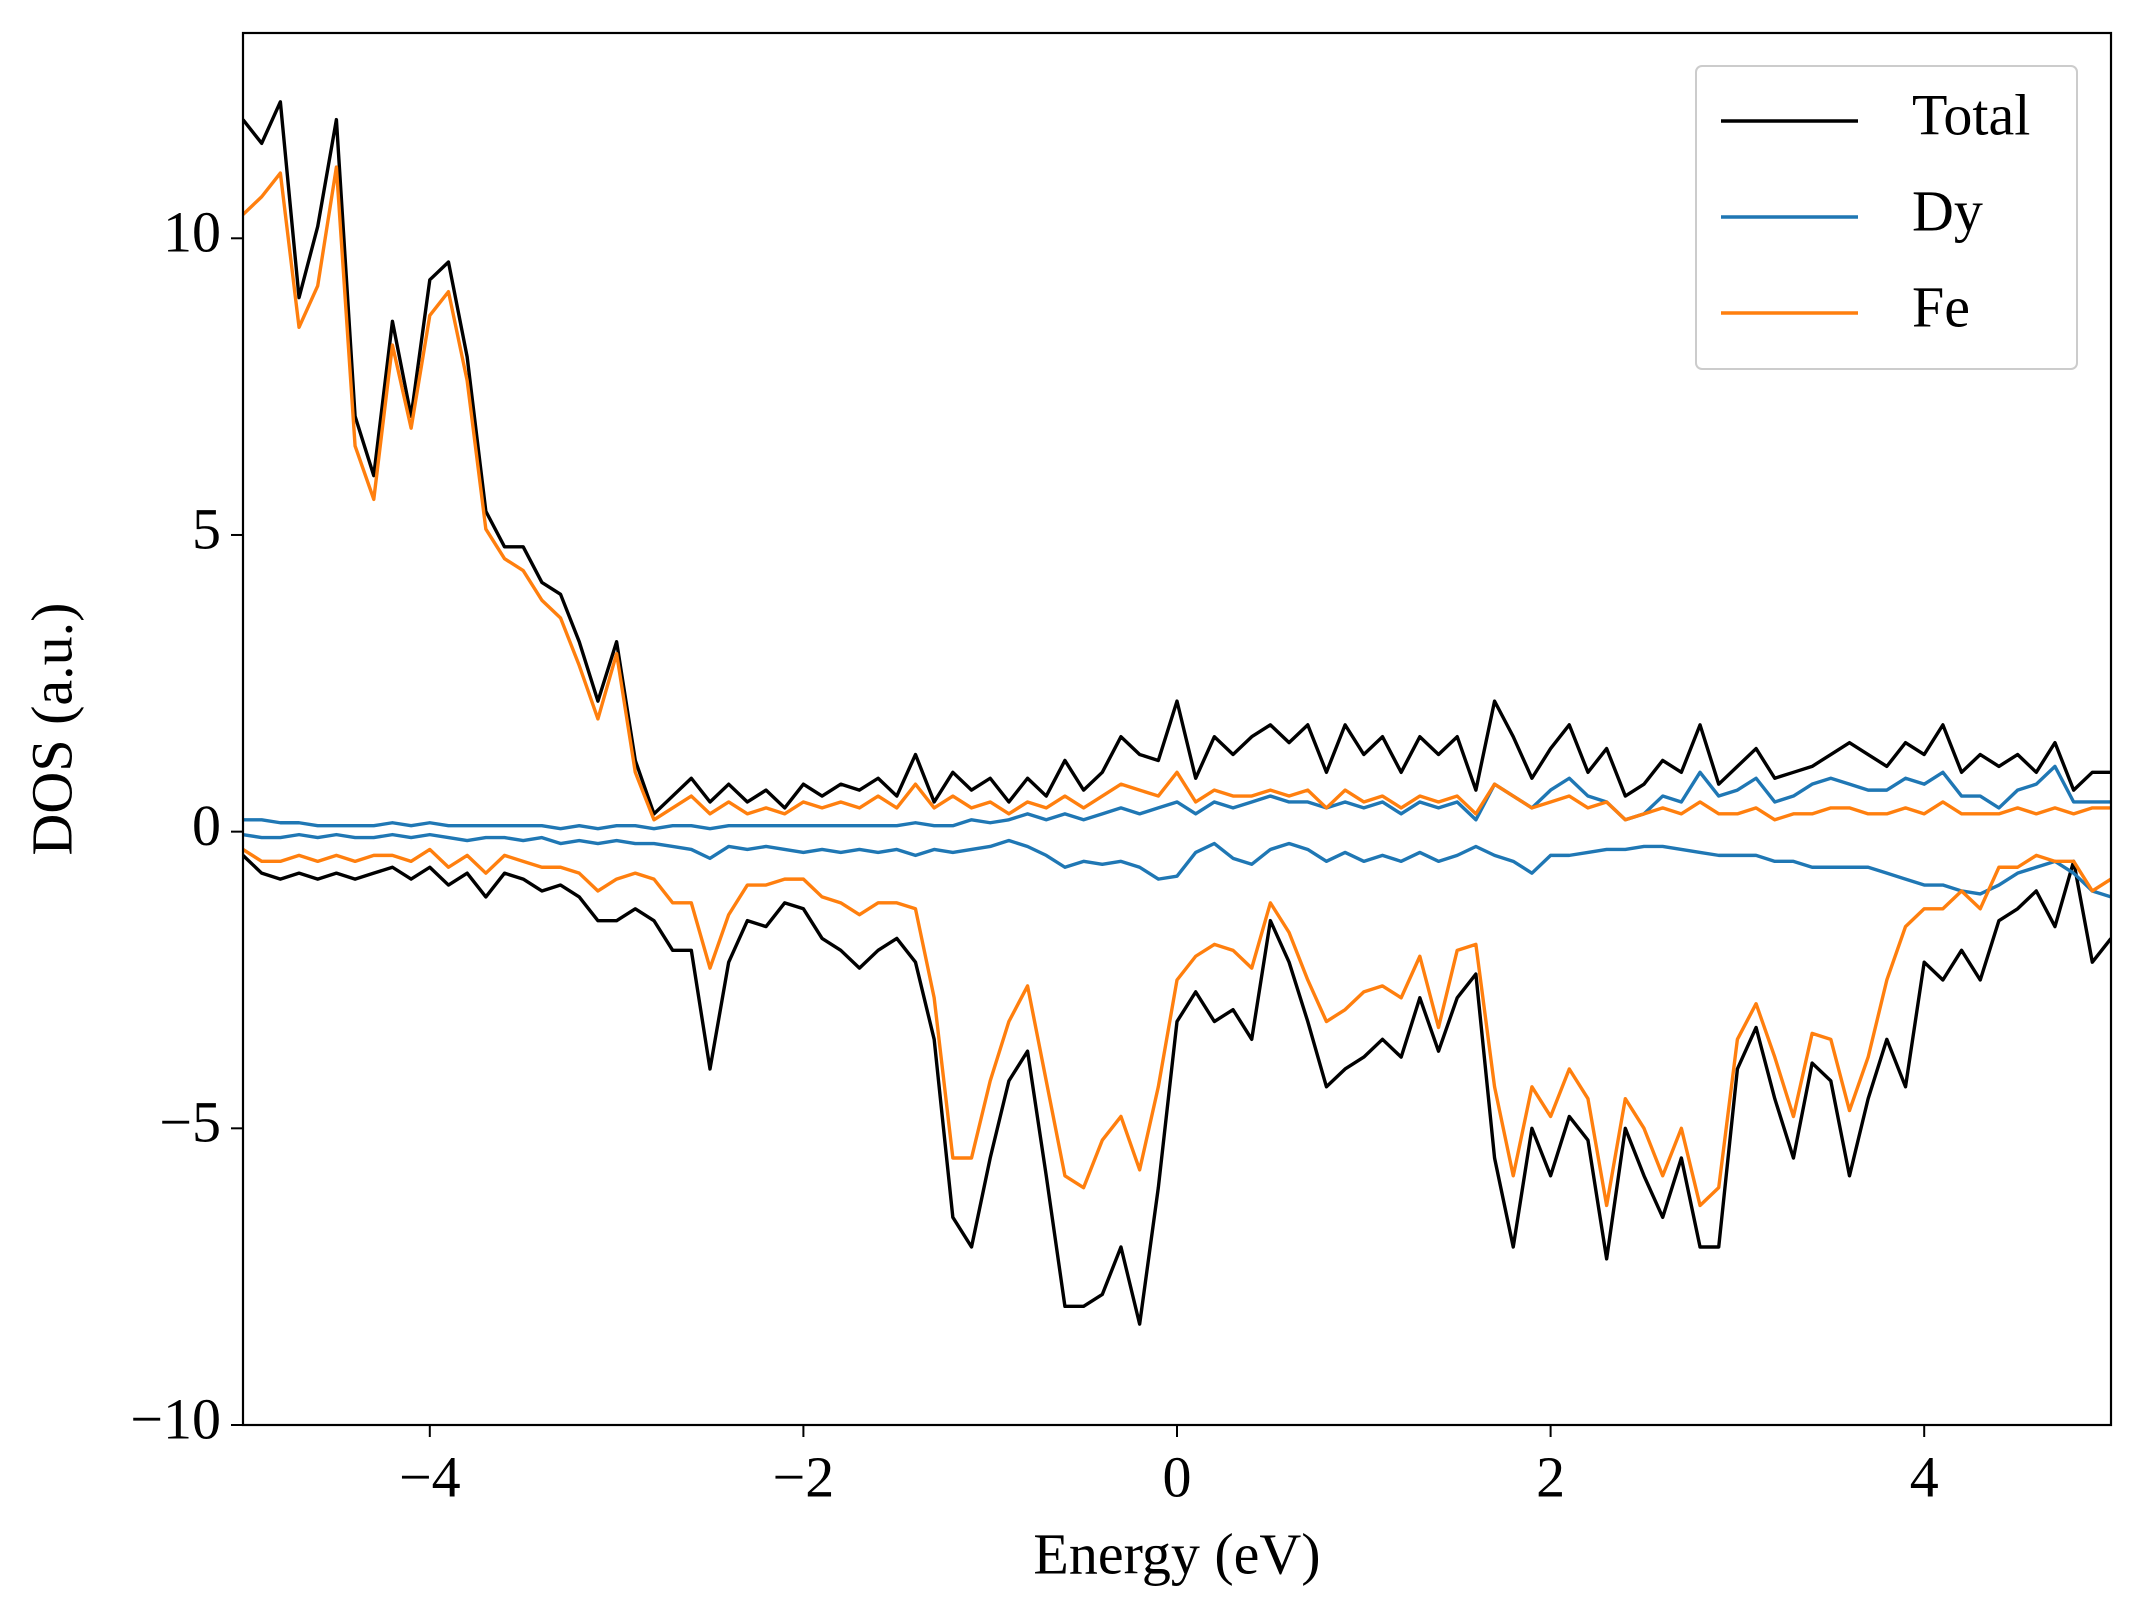 The width and height of the screenshot is (2134, 1617). Describe the element at coordinates (51, 729) in the screenshot. I see `y-axis-label: DOS (a.u.)` at that location.